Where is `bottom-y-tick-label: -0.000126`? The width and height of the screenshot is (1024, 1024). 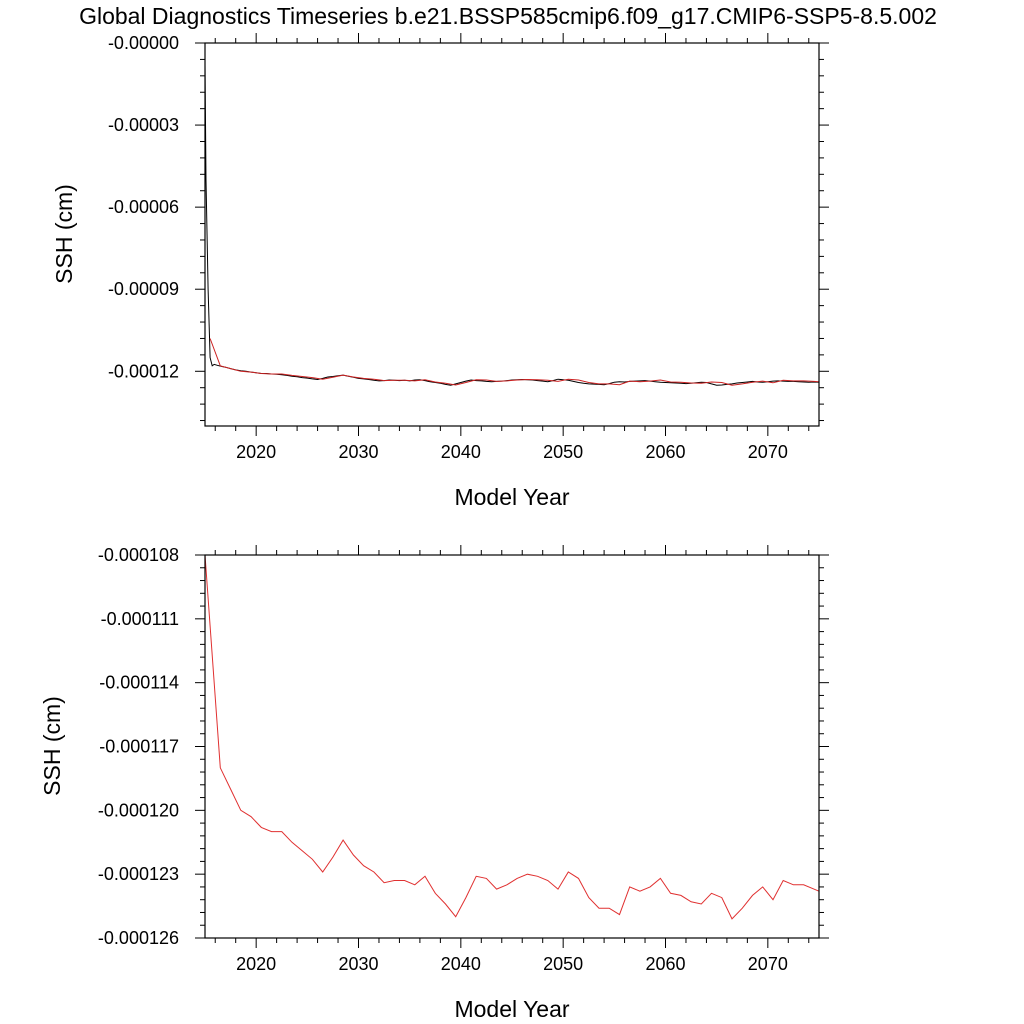
bottom-y-tick-label: -0.000126 is located at coordinates (138, 938).